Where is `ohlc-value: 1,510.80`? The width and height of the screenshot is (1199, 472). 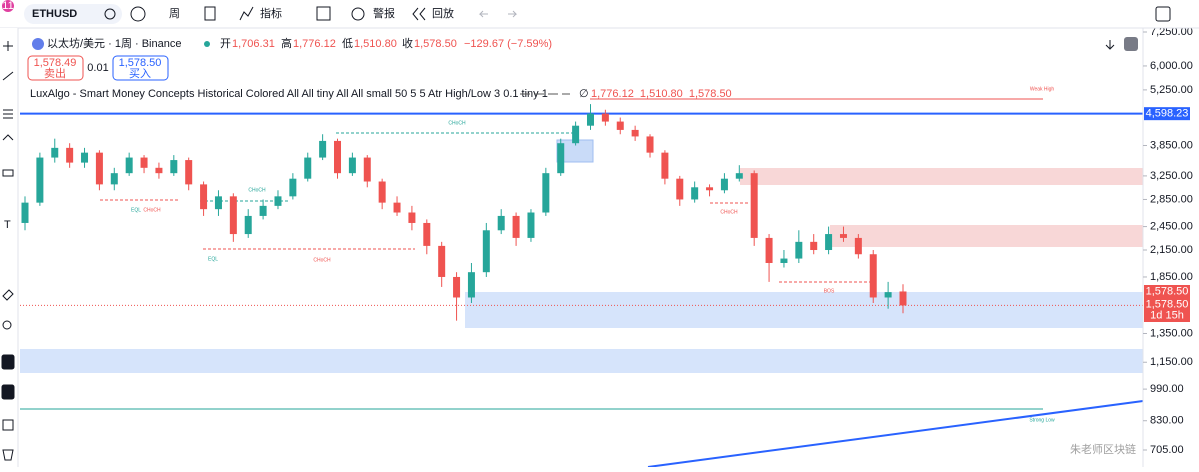 ohlc-value: 1,510.80 is located at coordinates (375, 44).